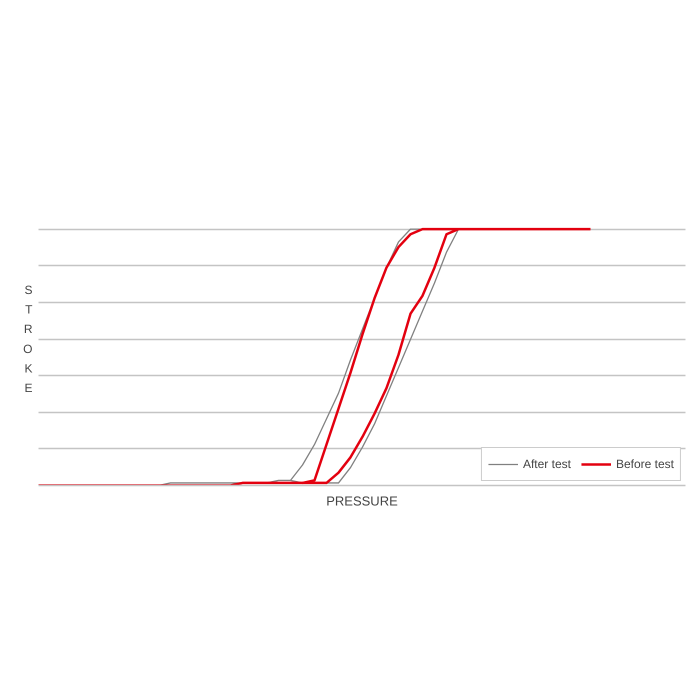  Describe the element at coordinates (362, 501) in the screenshot. I see `x-axis-title: PRESSURE` at that location.